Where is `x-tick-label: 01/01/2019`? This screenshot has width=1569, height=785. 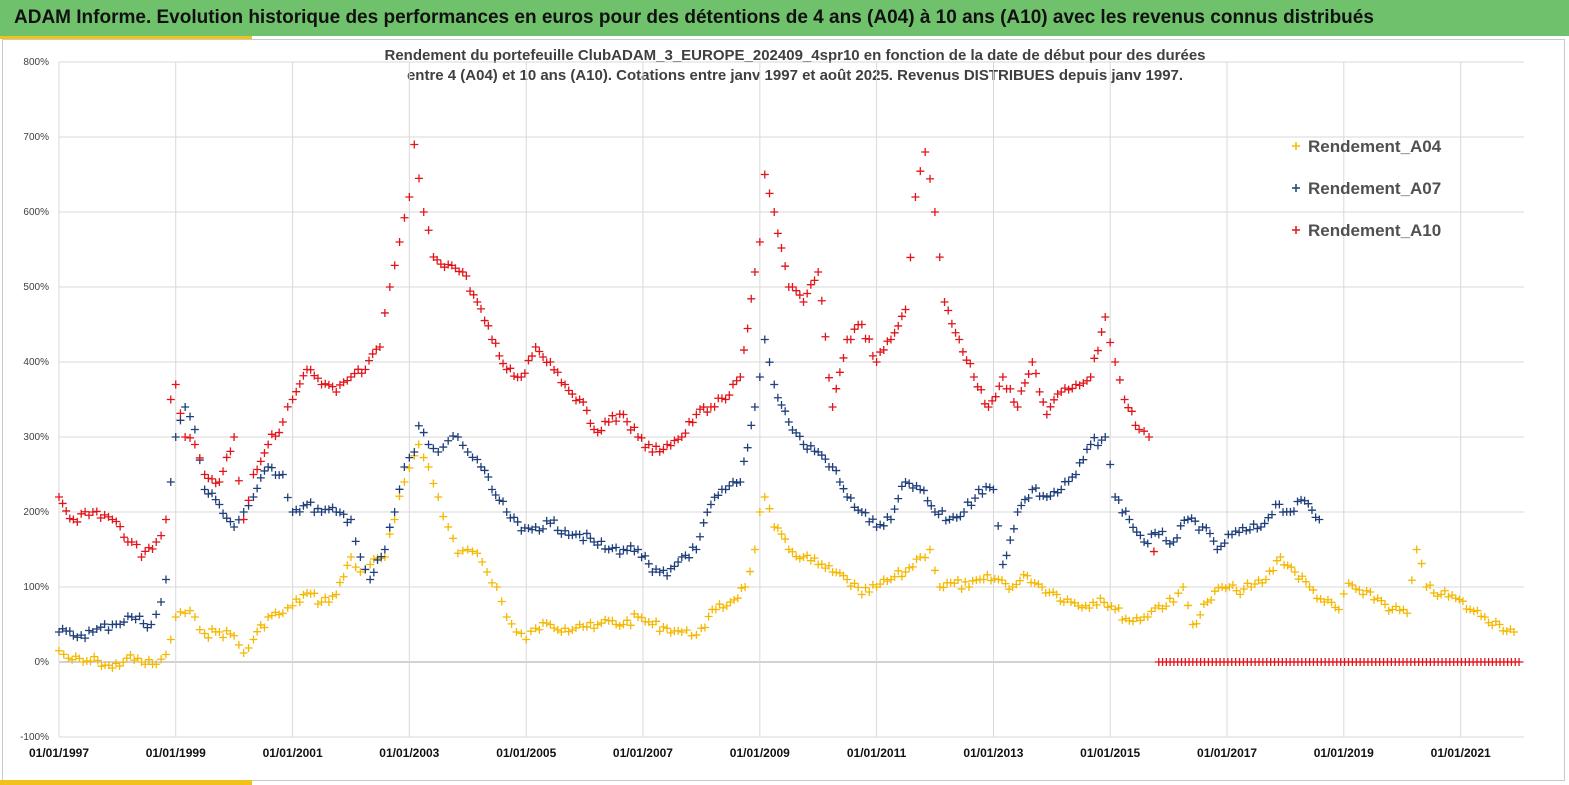 x-tick-label: 01/01/2019 is located at coordinates (1344, 753).